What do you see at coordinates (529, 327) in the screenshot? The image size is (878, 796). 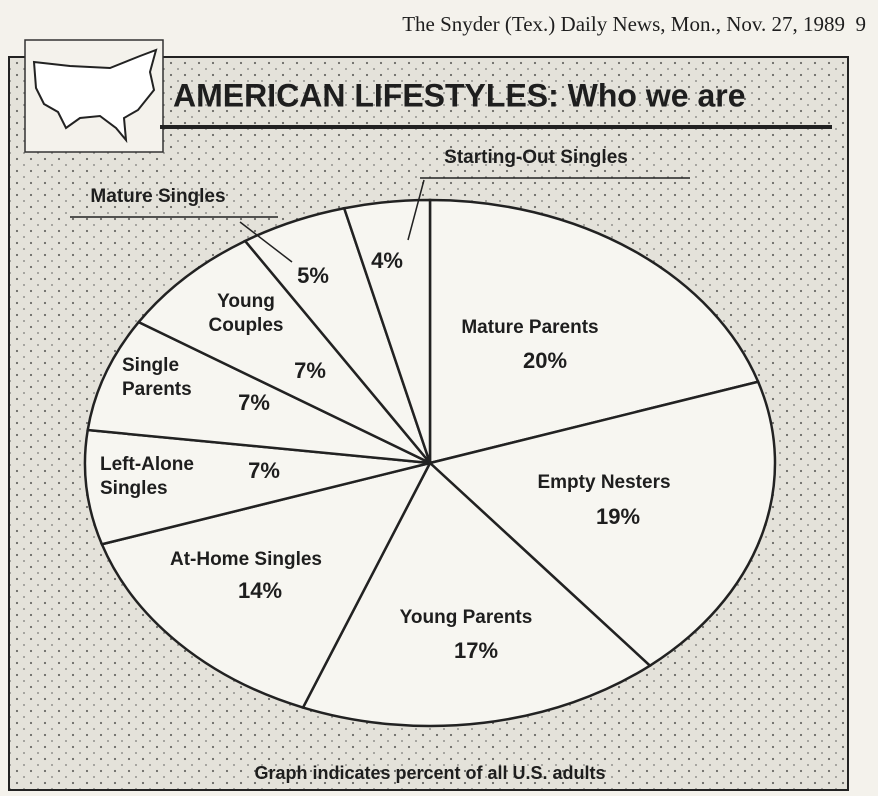 I see `slice-label: Mature Parents` at bounding box center [529, 327].